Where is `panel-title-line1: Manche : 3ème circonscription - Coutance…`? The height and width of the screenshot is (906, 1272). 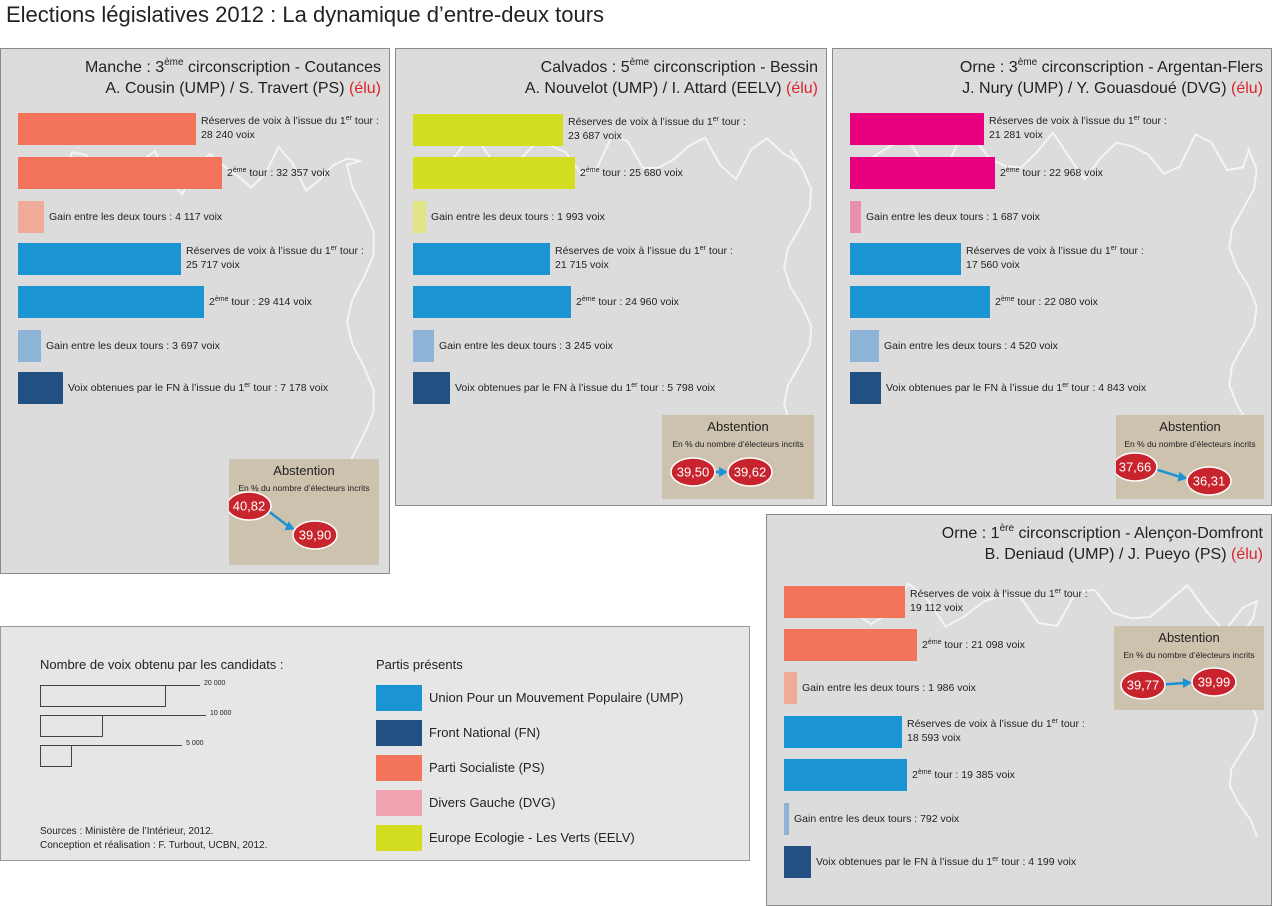 panel-title-line1: Manche : 3ème circonscription - Coutance… is located at coordinates (232, 67).